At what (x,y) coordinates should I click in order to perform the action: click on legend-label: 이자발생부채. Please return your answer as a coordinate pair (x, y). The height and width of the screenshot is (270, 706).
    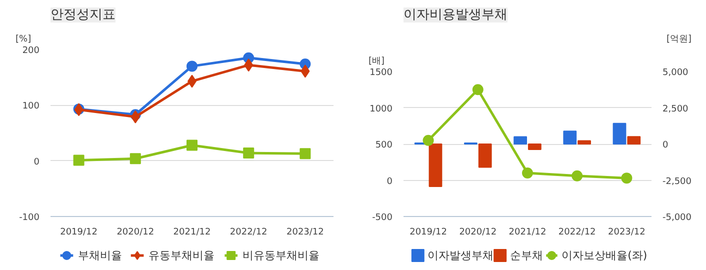
    Looking at the image, I should click on (461, 255).